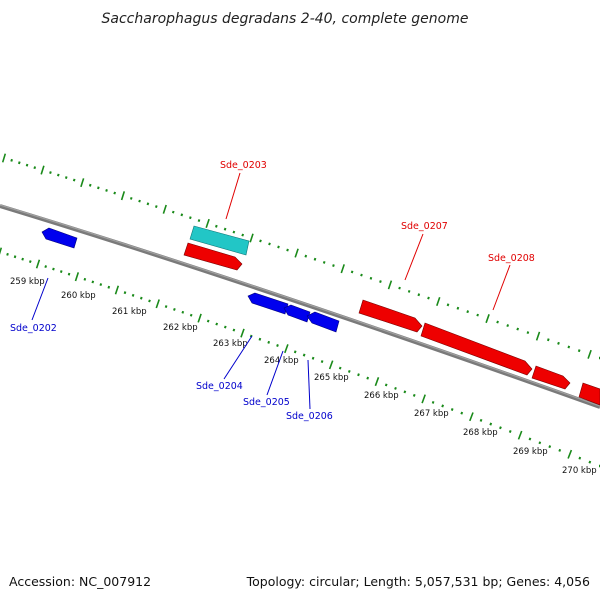  I want to click on gene-sde-0203-cds, so click(213, 256).